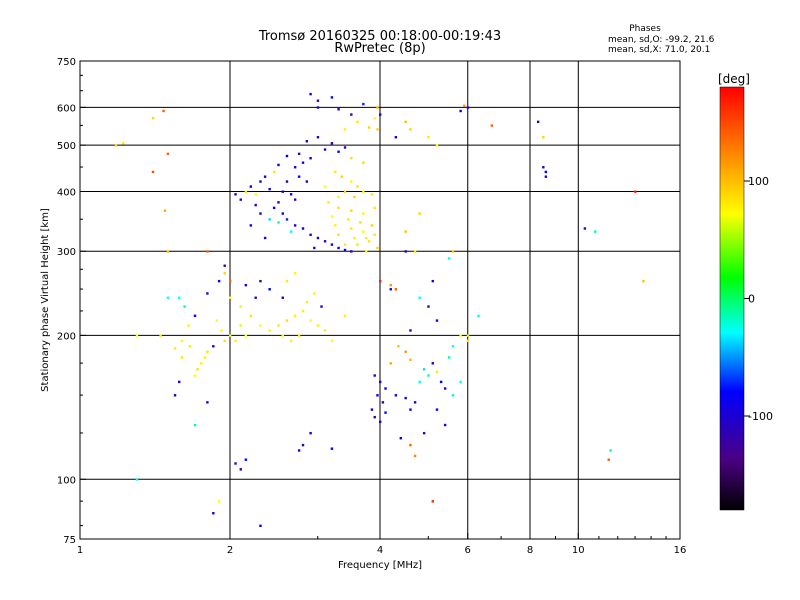 The image size is (800, 600). Describe the element at coordinates (66, 336) in the screenshot. I see `y-tick-label: 200` at that location.